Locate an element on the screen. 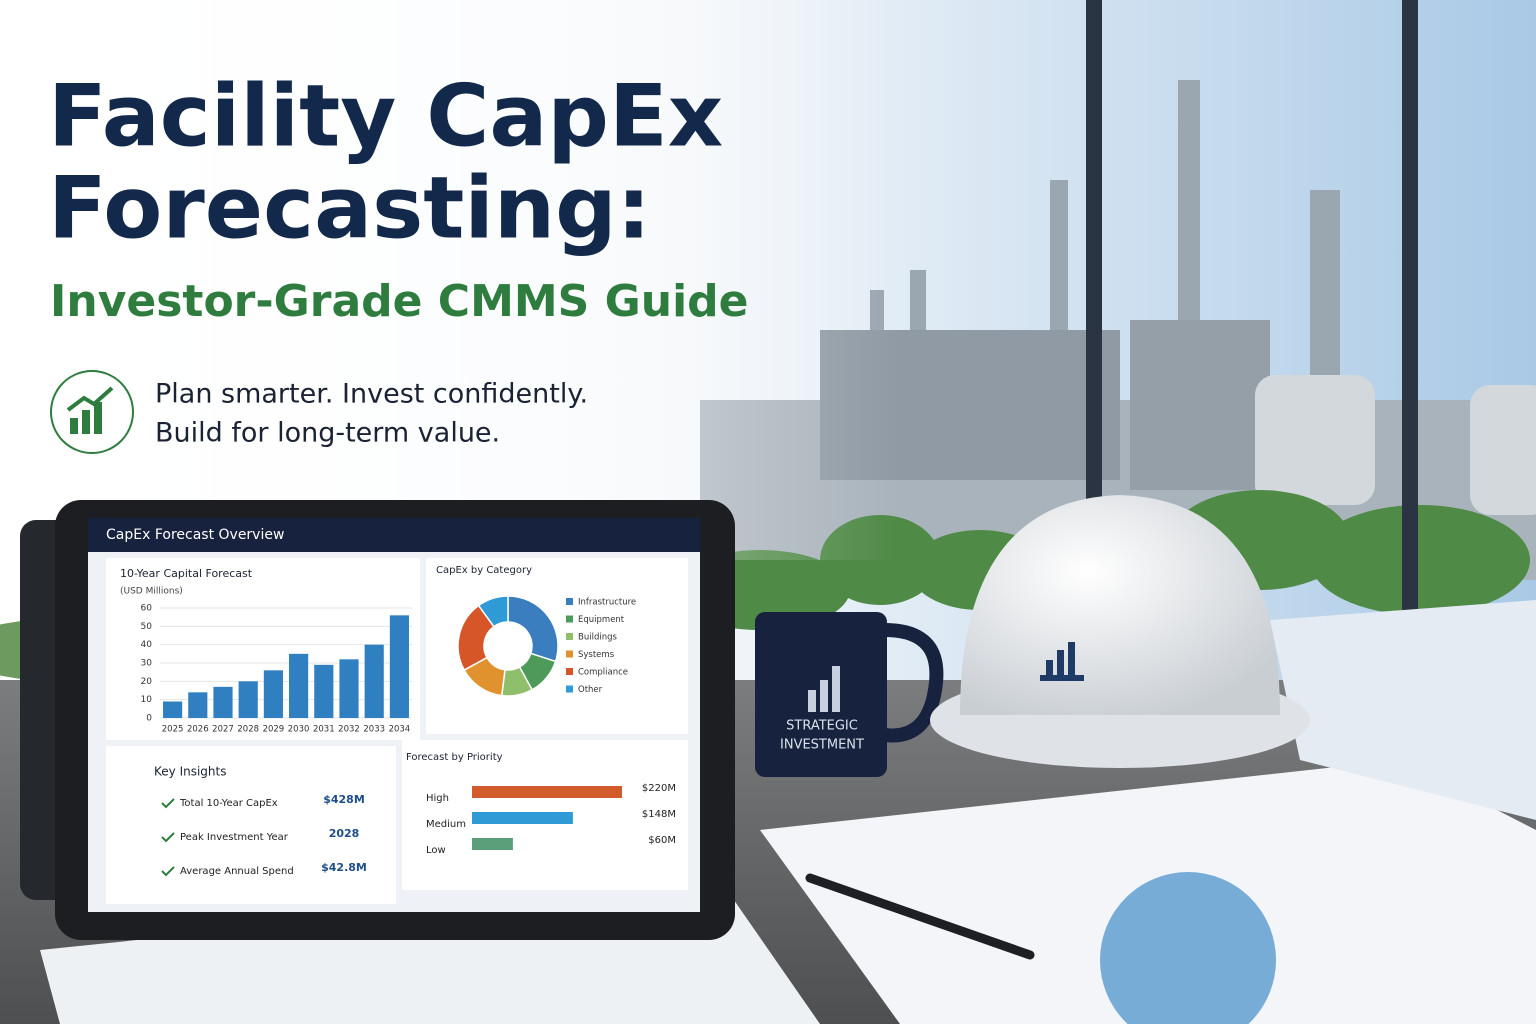  tower is located at coordinates (1325, 300).